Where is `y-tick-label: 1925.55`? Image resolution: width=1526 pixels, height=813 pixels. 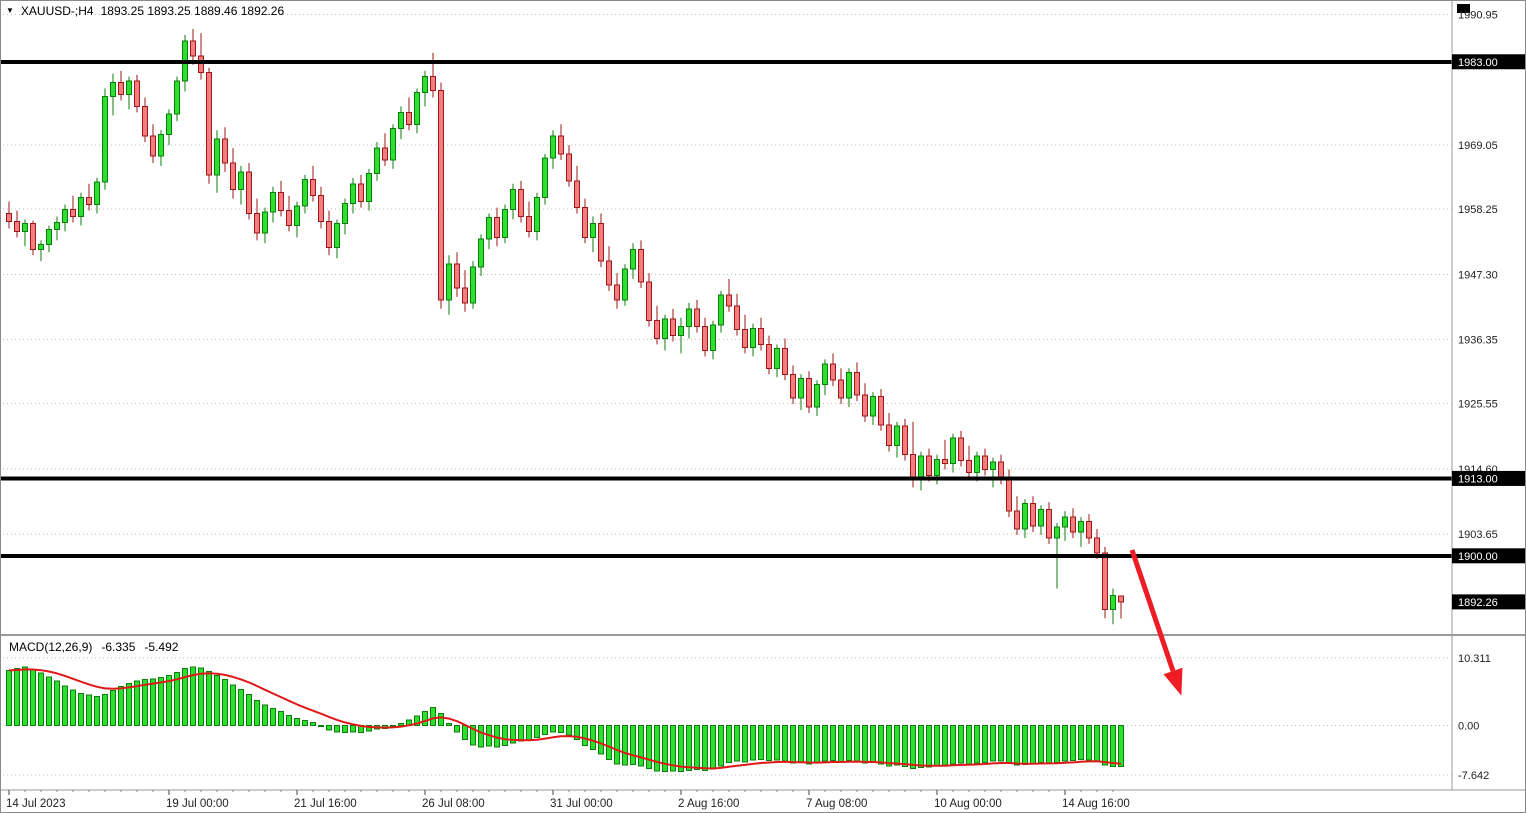 y-tick-label: 1925.55 is located at coordinates (1478, 405).